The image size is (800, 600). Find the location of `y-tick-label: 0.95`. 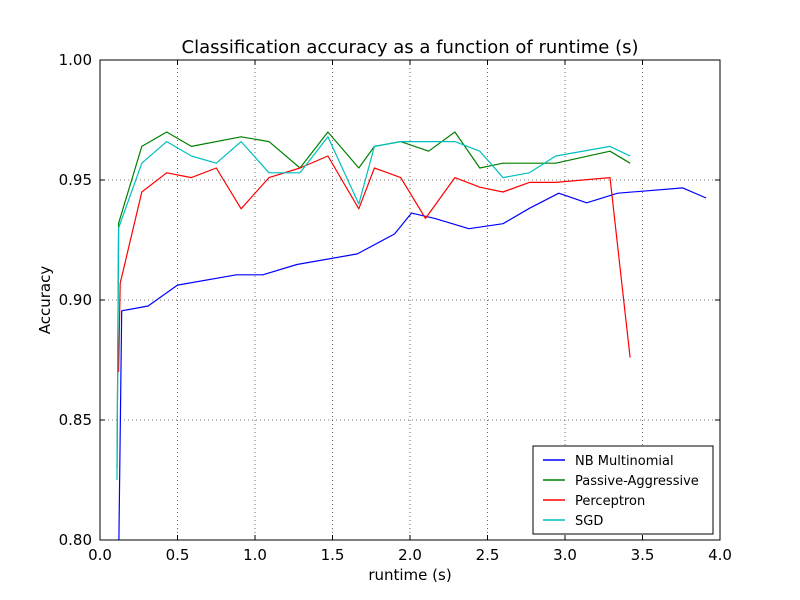

y-tick-label: 0.95 is located at coordinates (75, 180).